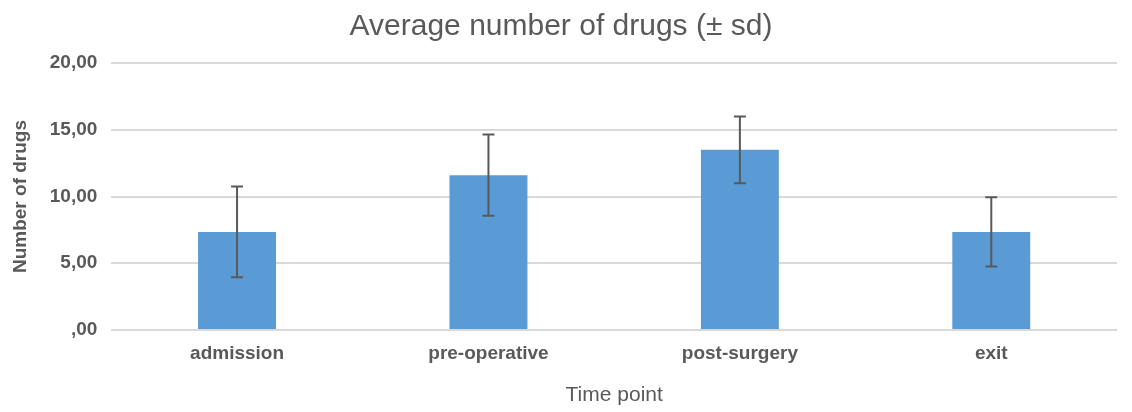 This screenshot has height=412, width=1132. I want to click on y-tick-label: ,00, so click(84, 329).